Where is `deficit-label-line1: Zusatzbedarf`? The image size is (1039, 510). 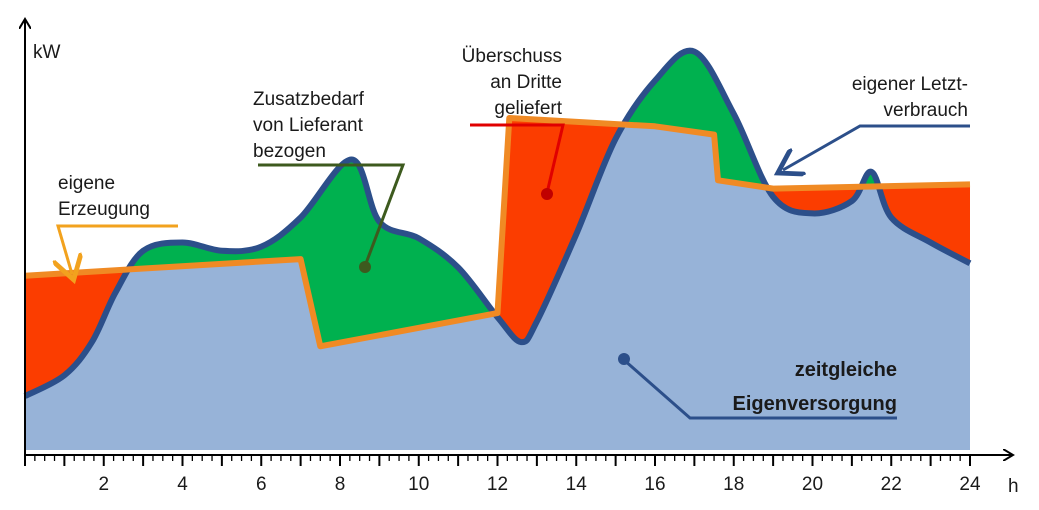
deficit-label-line1: Zusatzbedarf is located at coordinates (309, 99).